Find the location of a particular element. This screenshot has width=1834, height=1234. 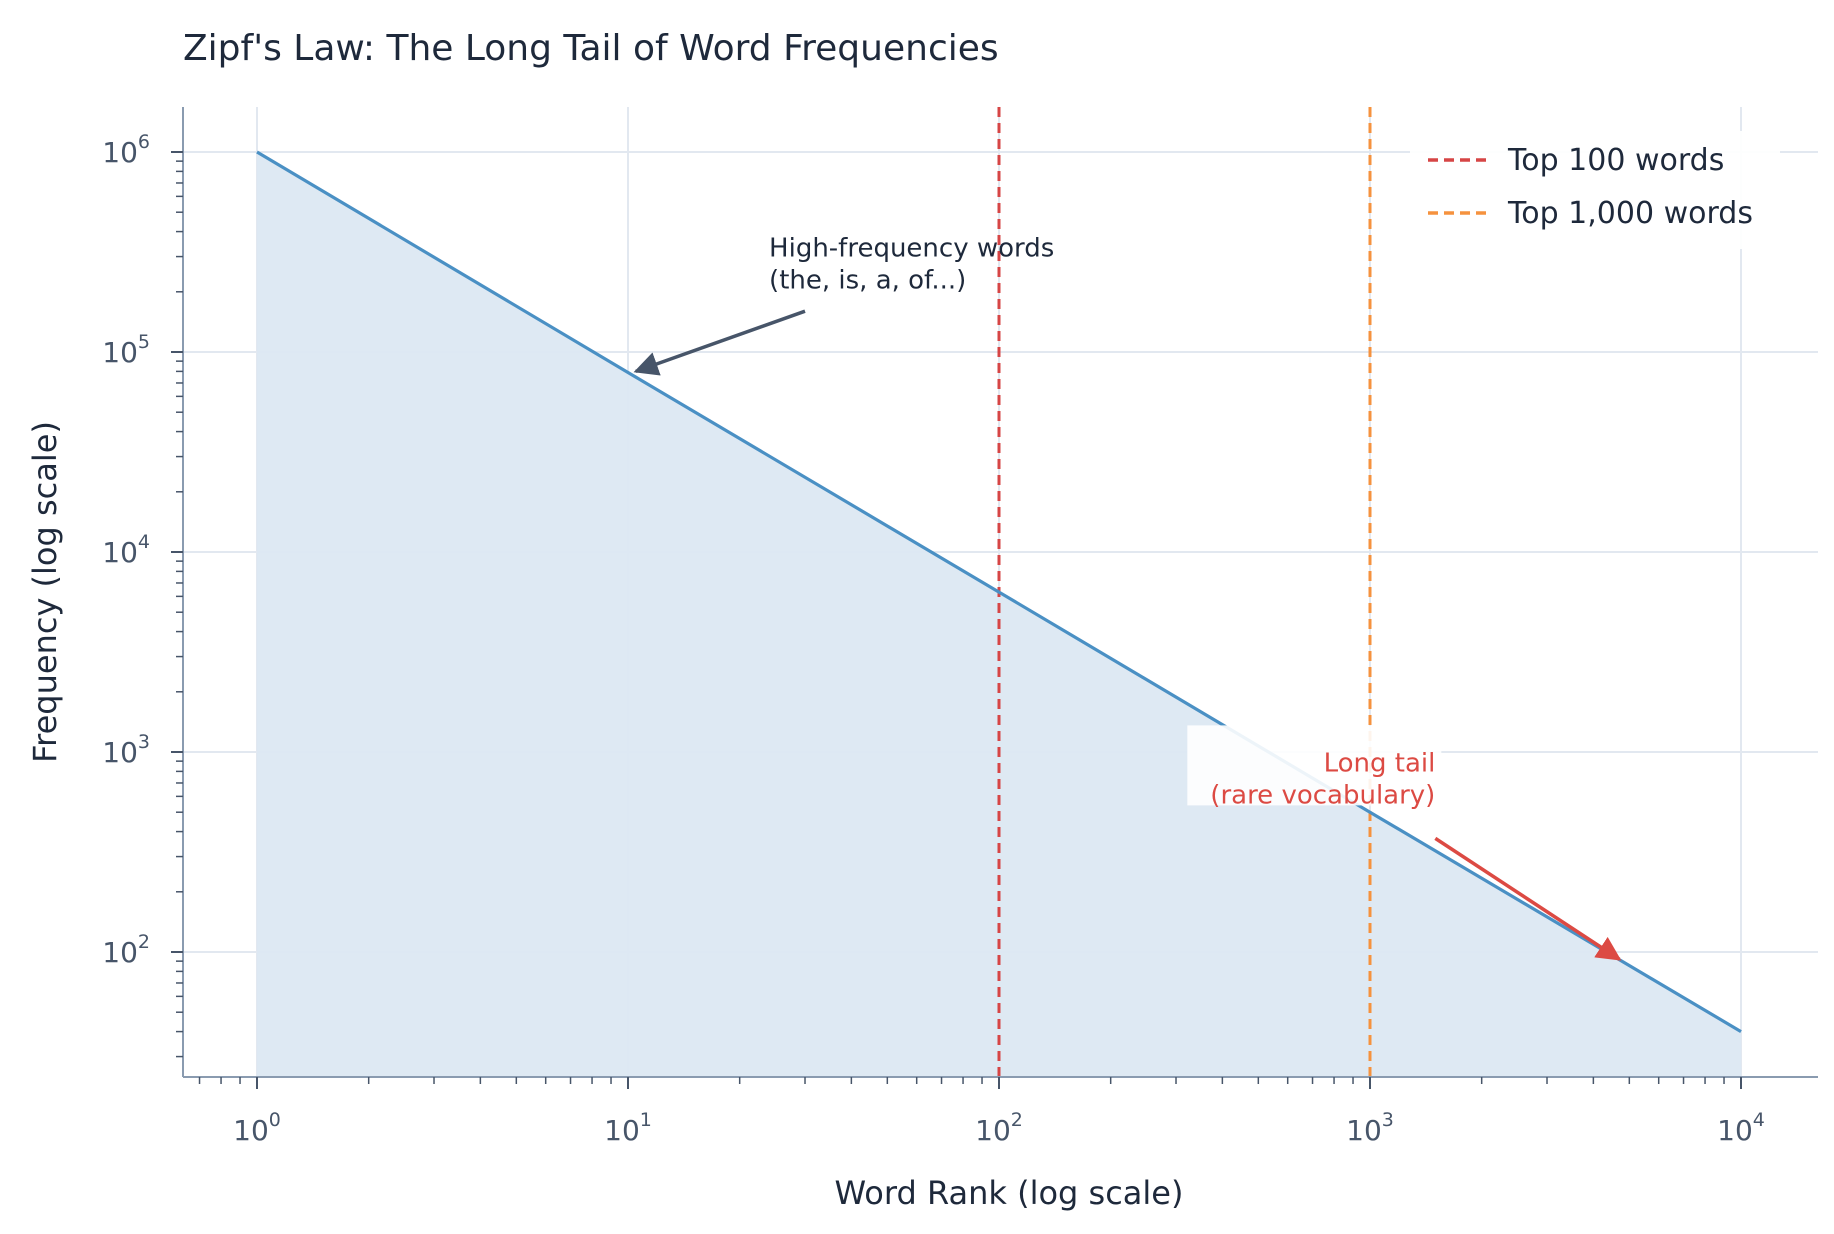

x-axis-ticks: 10⁰ 10¹ 10² 10³ 10⁴ is located at coordinates (981, 1112).